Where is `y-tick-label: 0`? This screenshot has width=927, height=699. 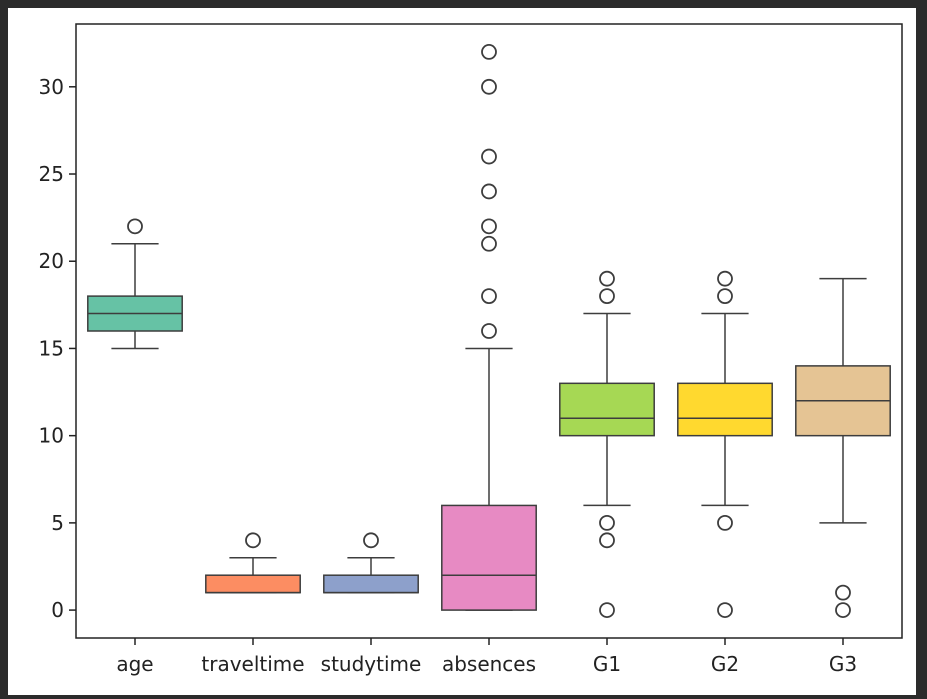 y-tick-label: 0 is located at coordinates (57, 610).